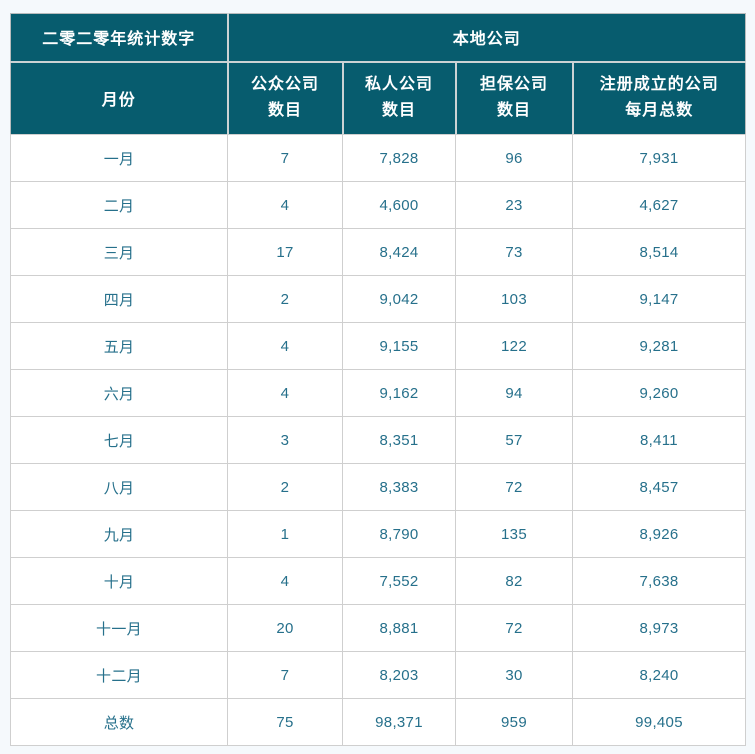 This screenshot has width=755, height=754. Describe the element at coordinates (659, 346) in the screenshot. I see `value-cell: 9,281` at that location.